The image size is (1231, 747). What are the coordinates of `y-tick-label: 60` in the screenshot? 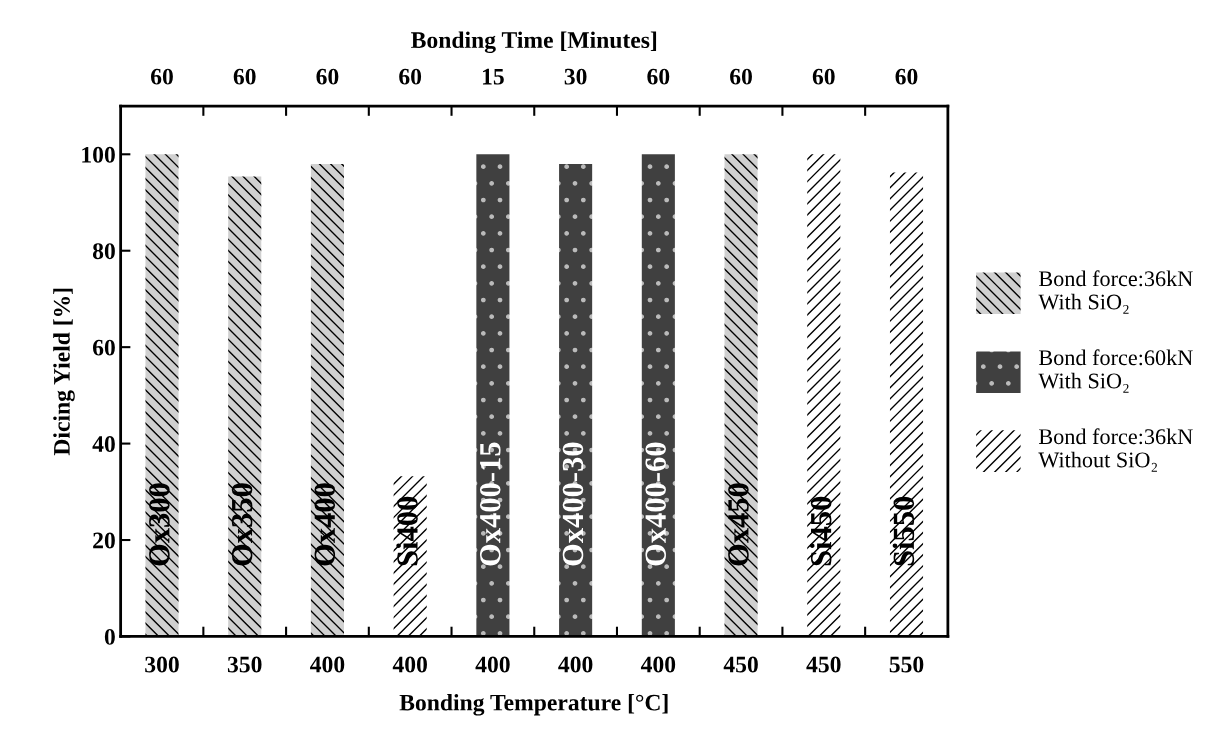 It's located at (103, 347).